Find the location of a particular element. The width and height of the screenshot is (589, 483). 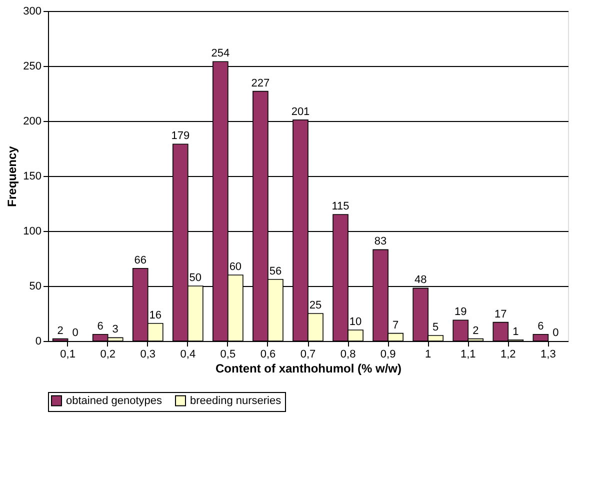

legend-label: breeding nurseries is located at coordinates (236, 400).